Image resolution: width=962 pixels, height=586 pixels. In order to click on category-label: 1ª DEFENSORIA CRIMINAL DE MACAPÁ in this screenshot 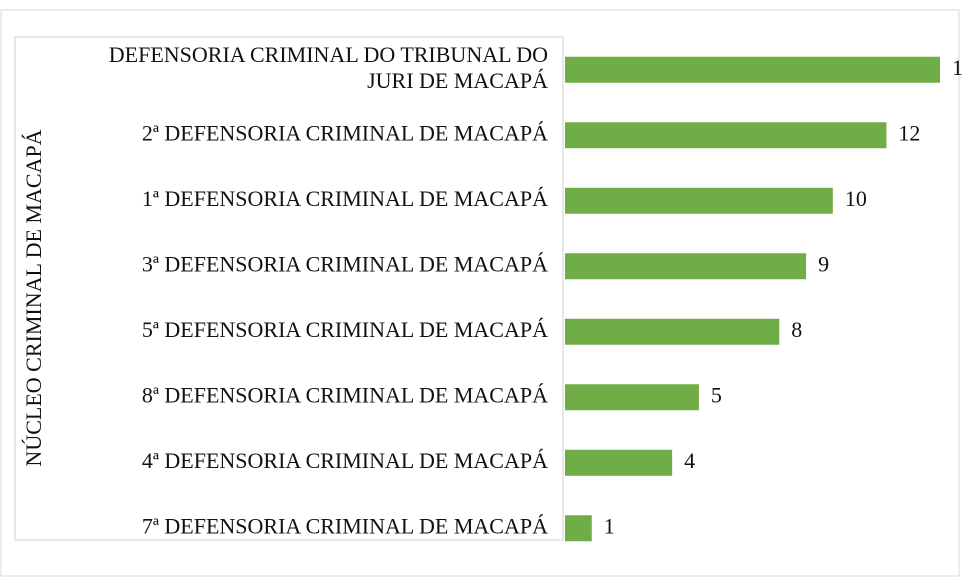, I will do `click(345, 198)`.